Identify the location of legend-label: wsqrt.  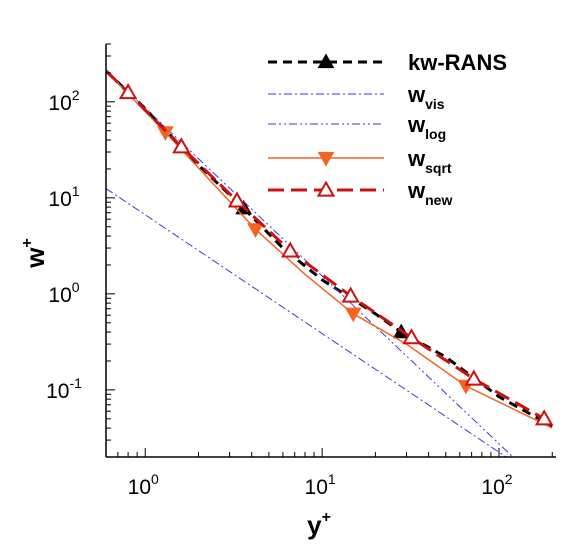
(429, 161).